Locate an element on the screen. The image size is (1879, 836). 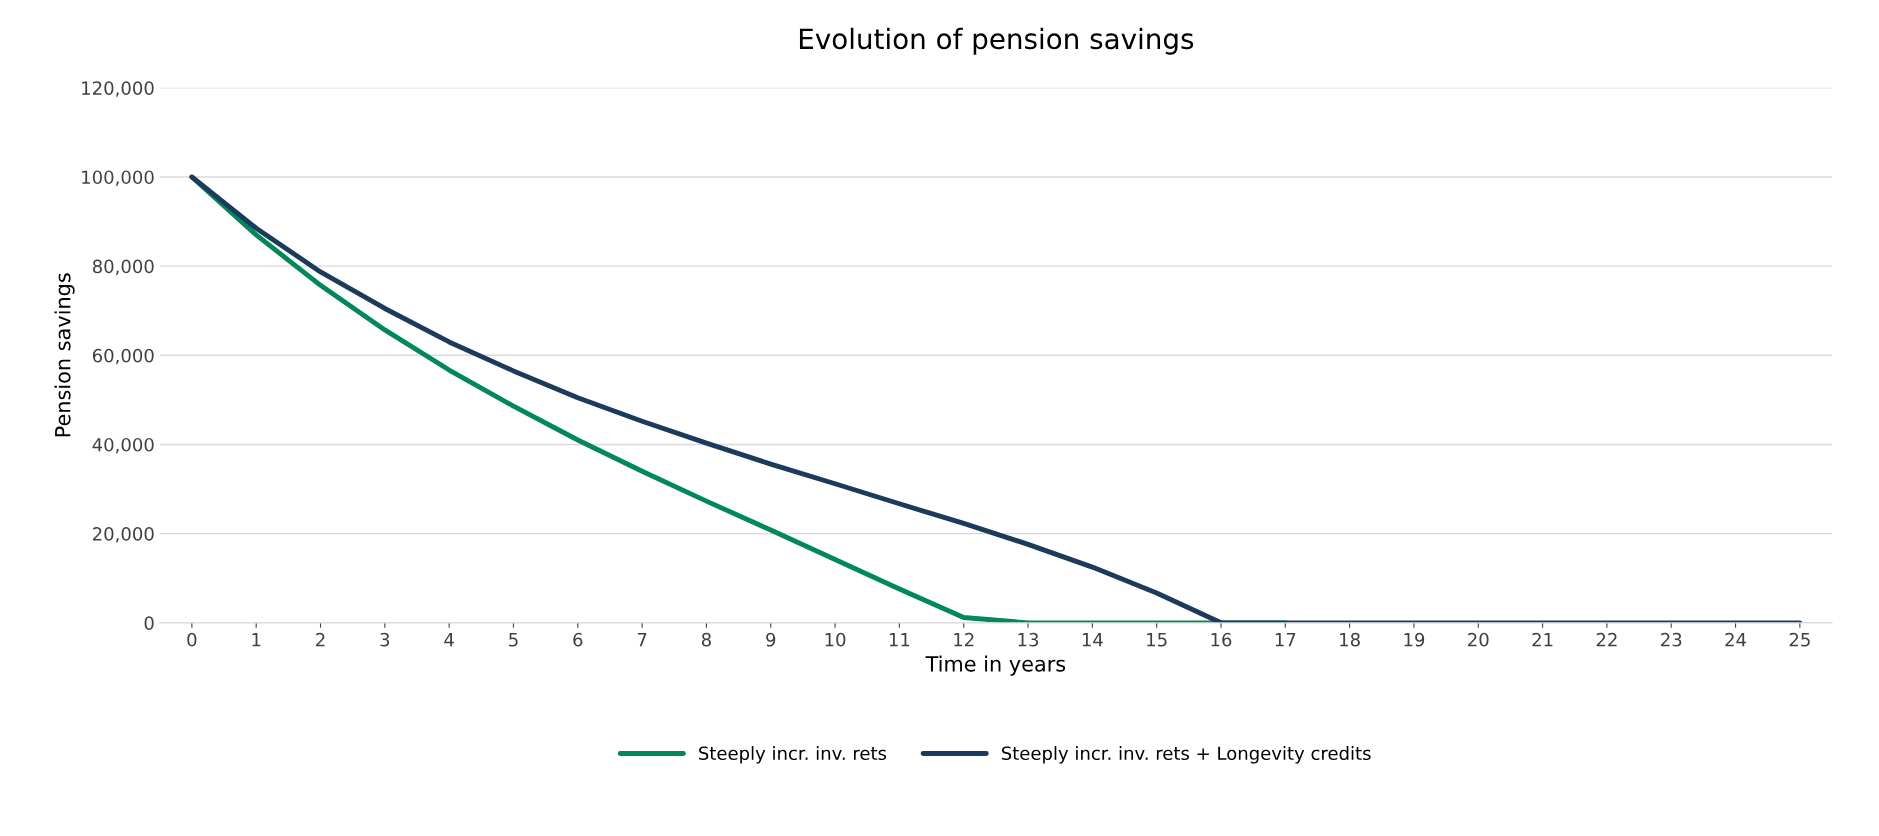
y-tick-label: 80,000 is located at coordinates (123, 267).